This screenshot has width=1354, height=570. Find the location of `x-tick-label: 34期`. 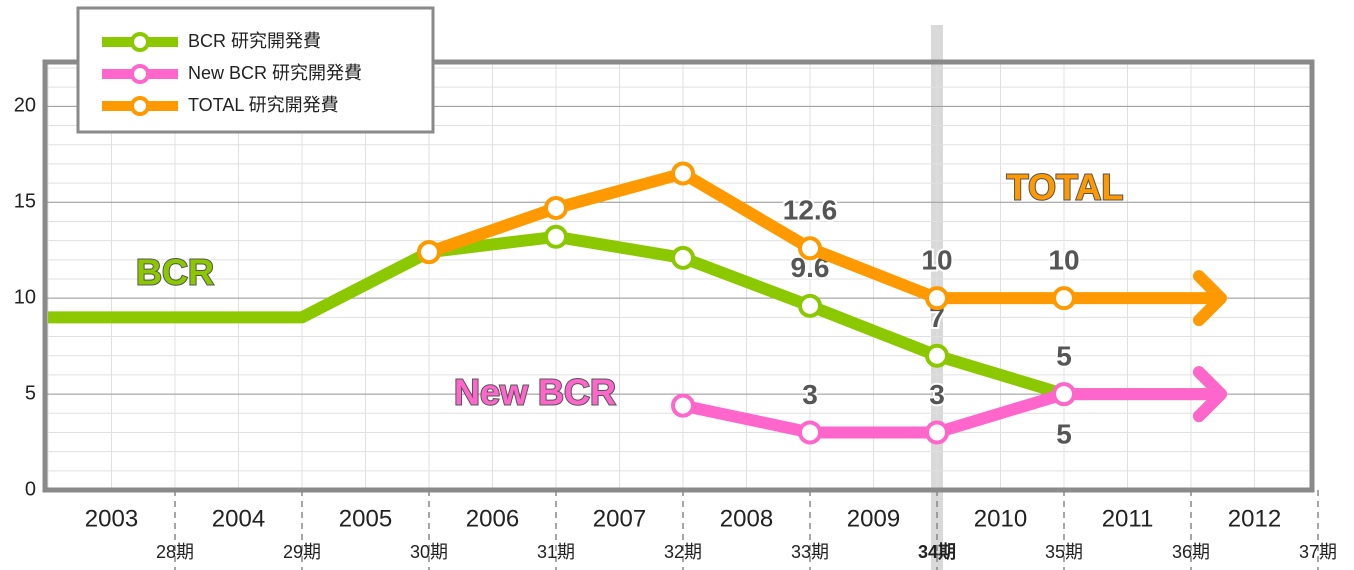

x-tick-label: 34期 is located at coordinates (937, 552).